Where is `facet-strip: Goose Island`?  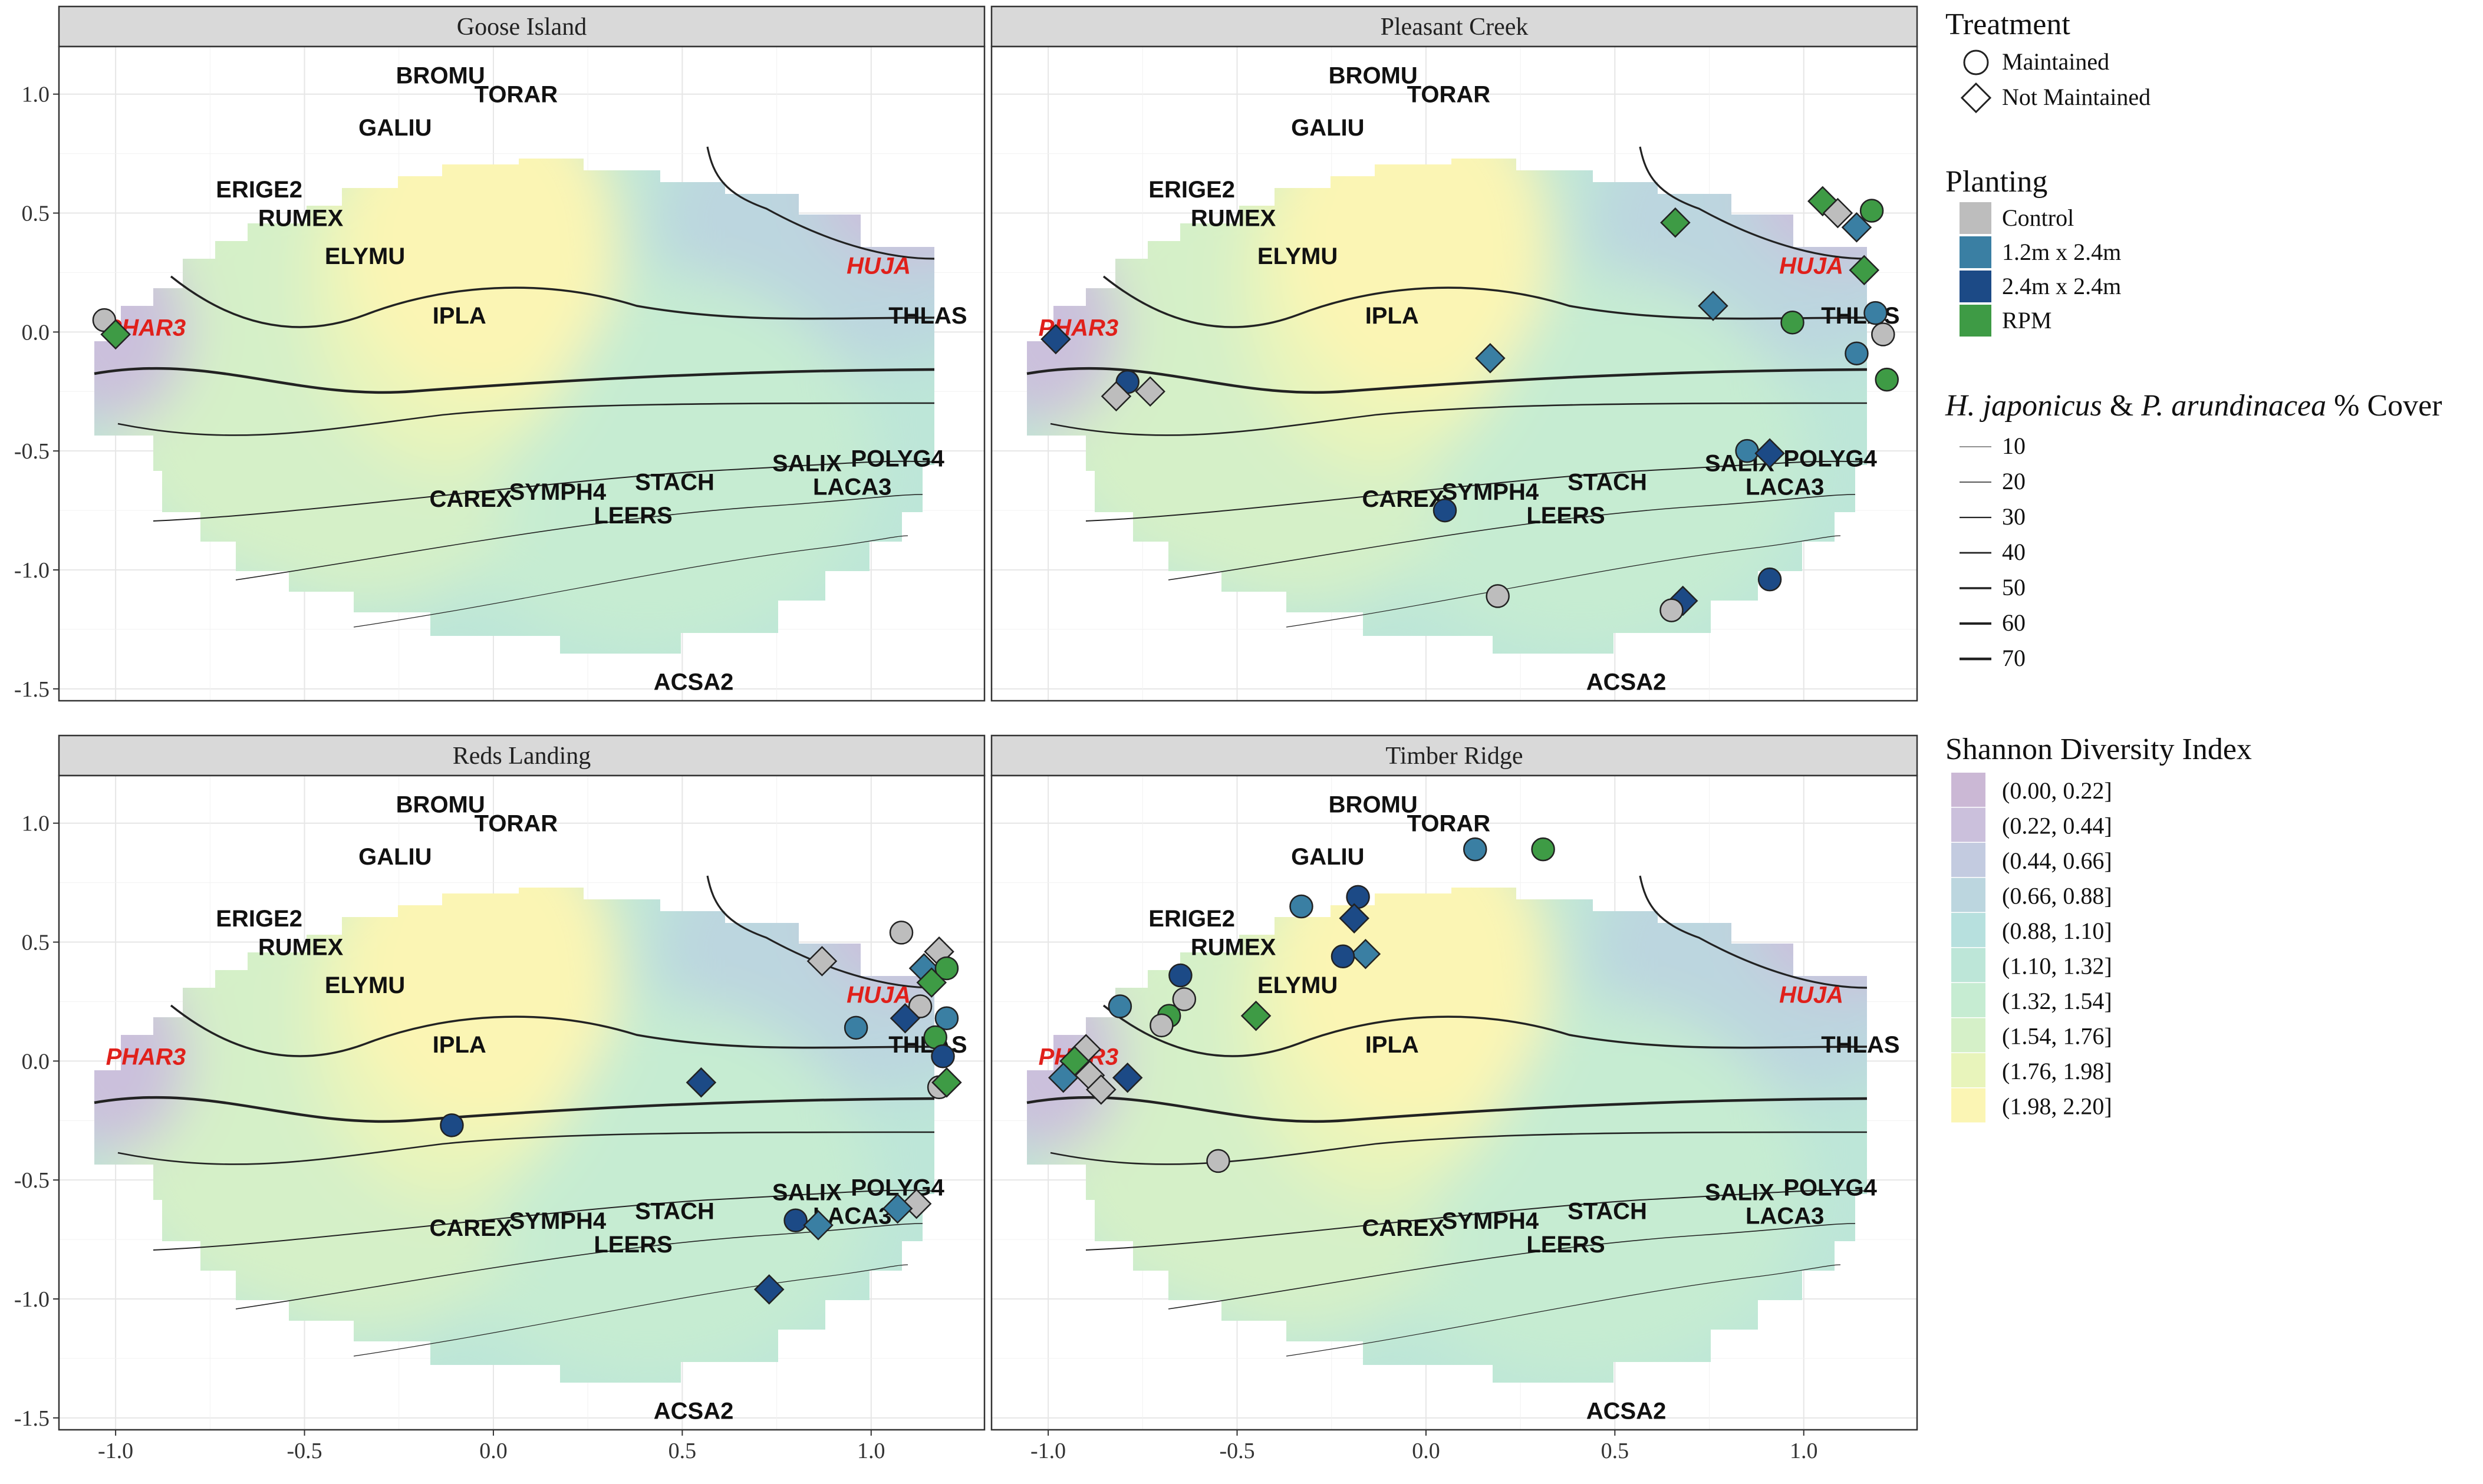 facet-strip: Goose Island is located at coordinates (522, 27).